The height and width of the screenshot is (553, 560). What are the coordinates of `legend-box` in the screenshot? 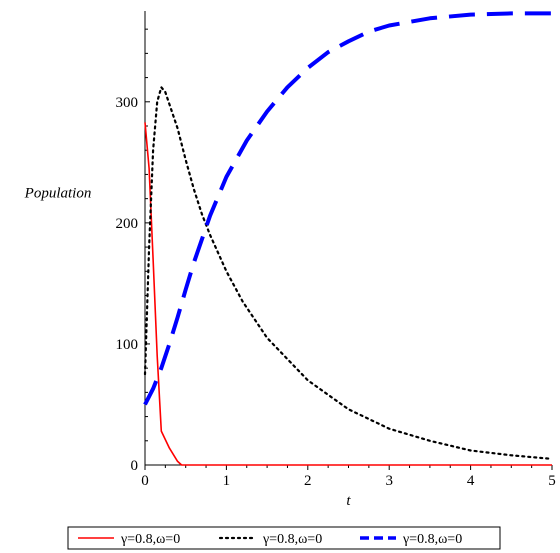 It's located at (284, 538).